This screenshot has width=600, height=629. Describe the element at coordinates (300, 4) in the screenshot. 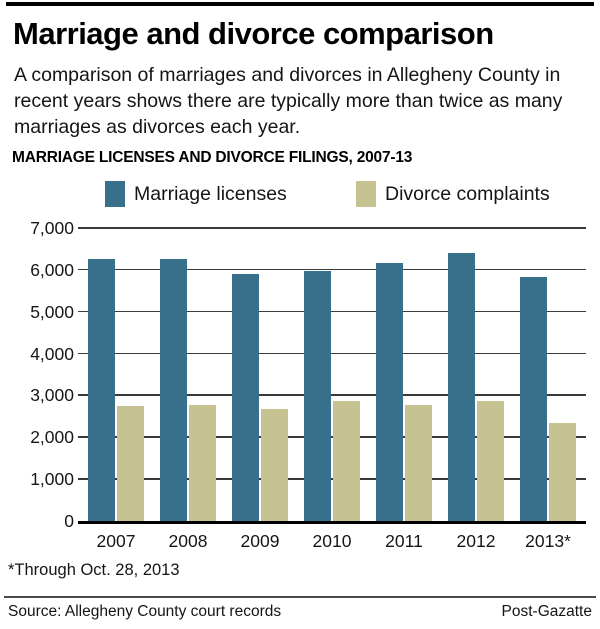

I see `top-rule` at that location.